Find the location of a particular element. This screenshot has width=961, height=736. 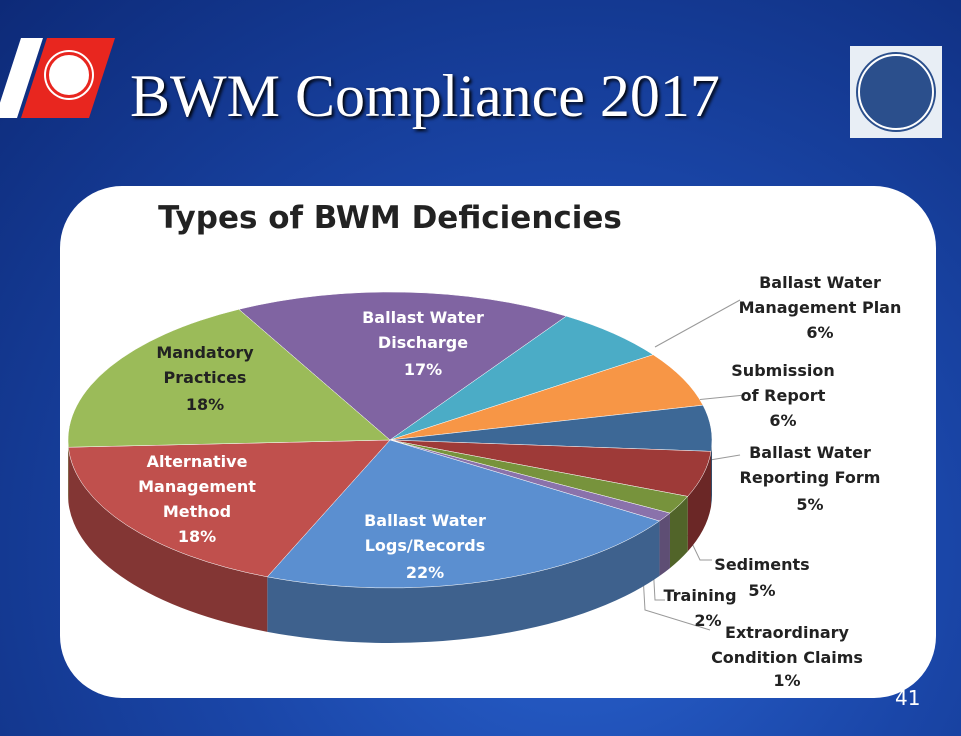

slice-label: Ballast Water Discharge is located at coordinates (423, 330).